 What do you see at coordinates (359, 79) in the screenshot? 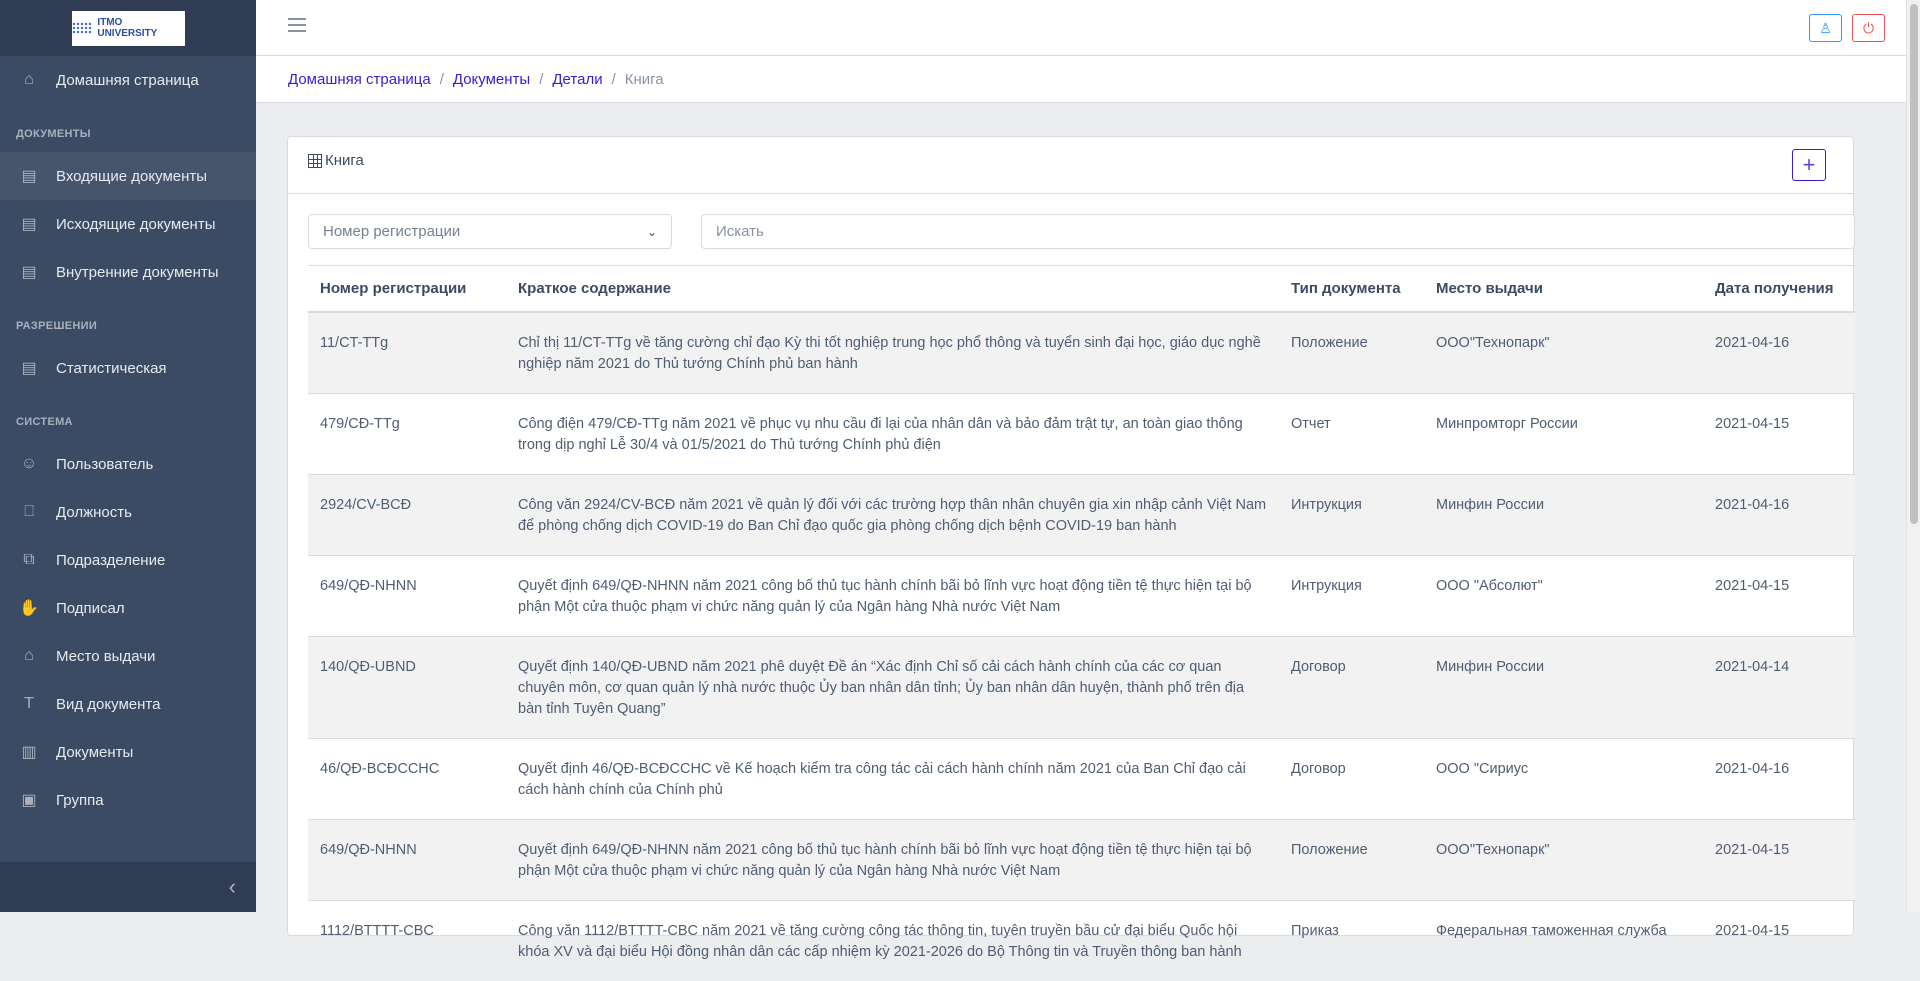
I see `breadcrumb-home: Домашняя страница` at bounding box center [359, 79].